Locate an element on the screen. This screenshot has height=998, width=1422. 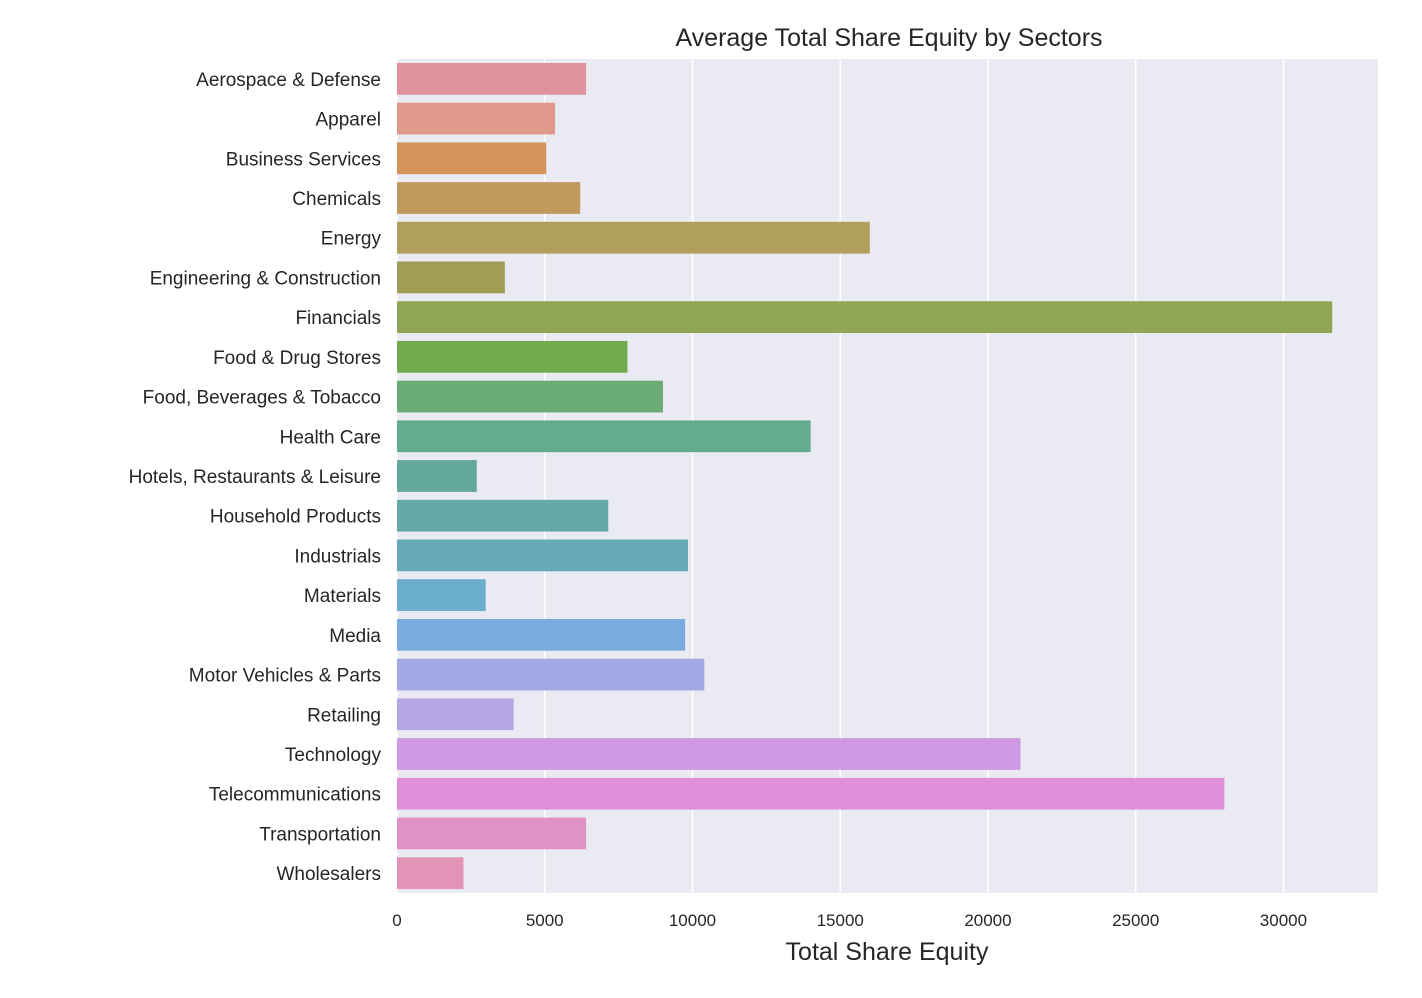
category-label: Aerospace & Defense is located at coordinates (288, 80).